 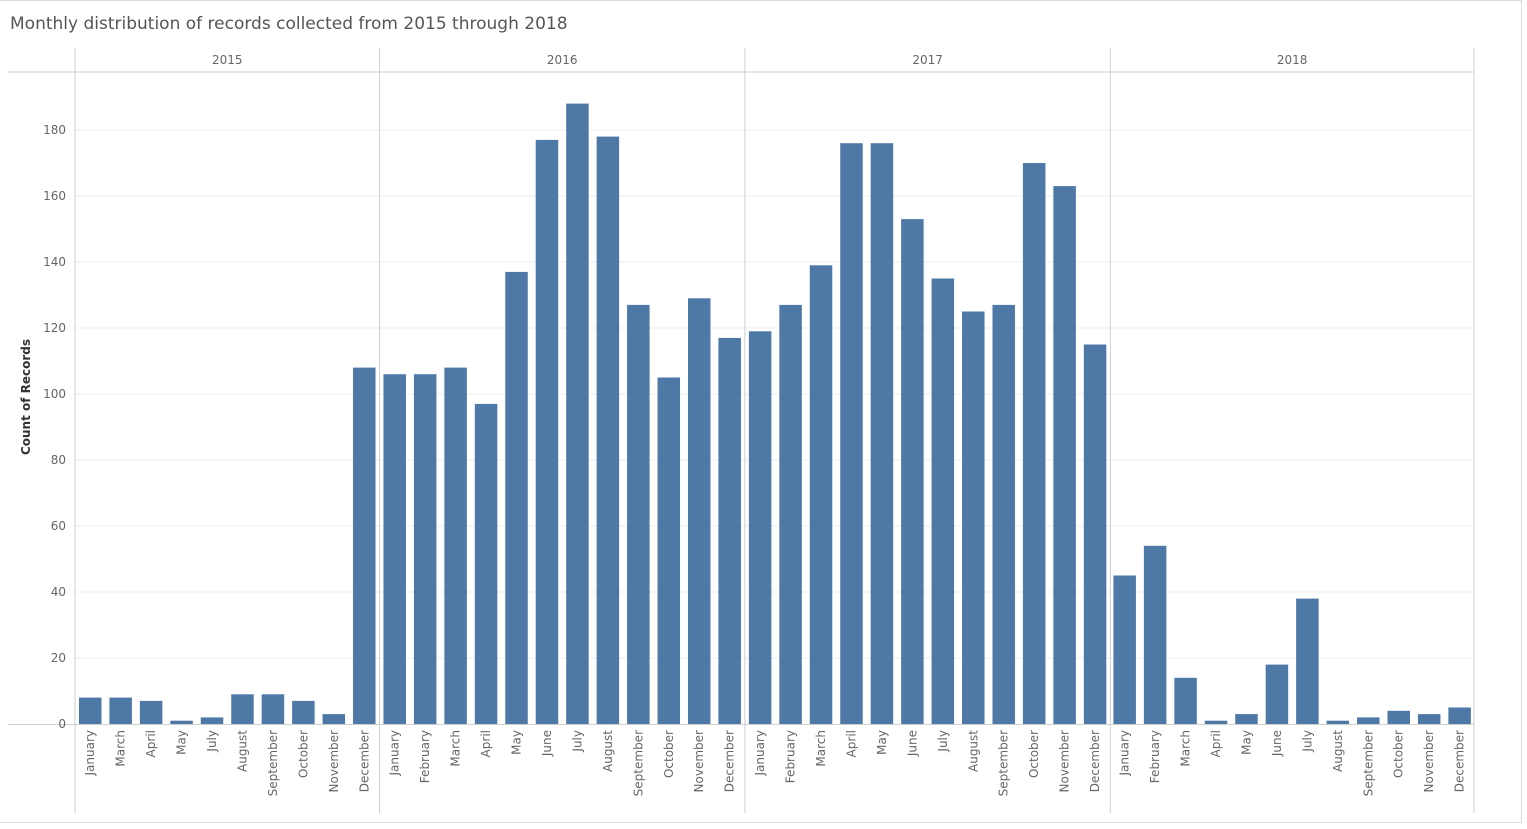 What do you see at coordinates (54, 394) in the screenshot?
I see `y-tick-label: 100` at bounding box center [54, 394].